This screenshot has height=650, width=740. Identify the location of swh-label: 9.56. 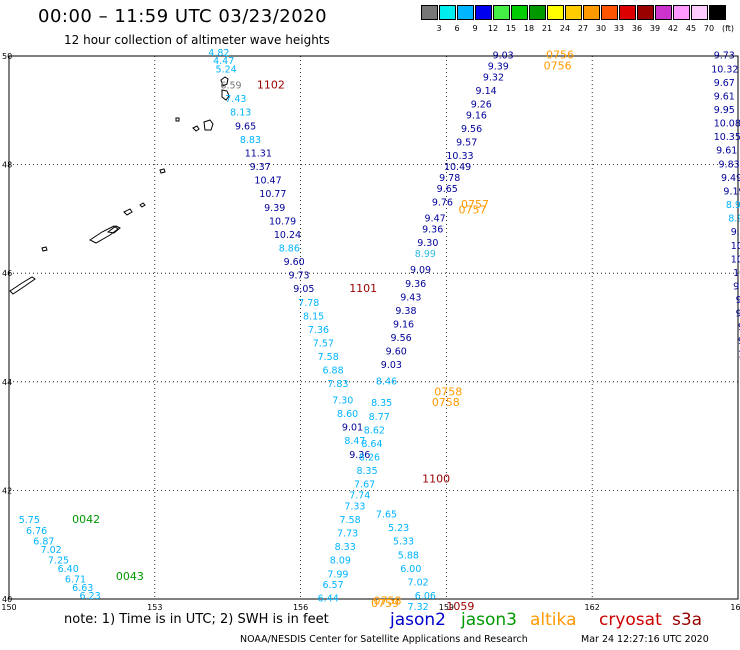
(401, 338).